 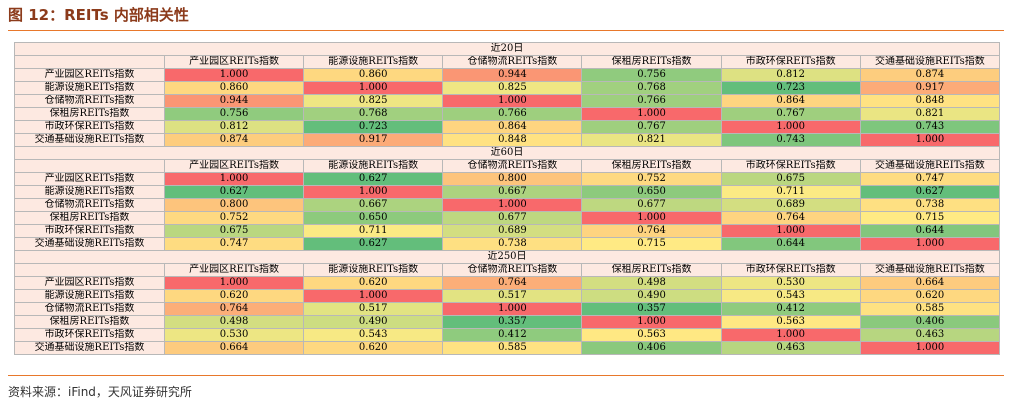 I want to click on correlation-cell: 0.768, so click(x=373, y=114).